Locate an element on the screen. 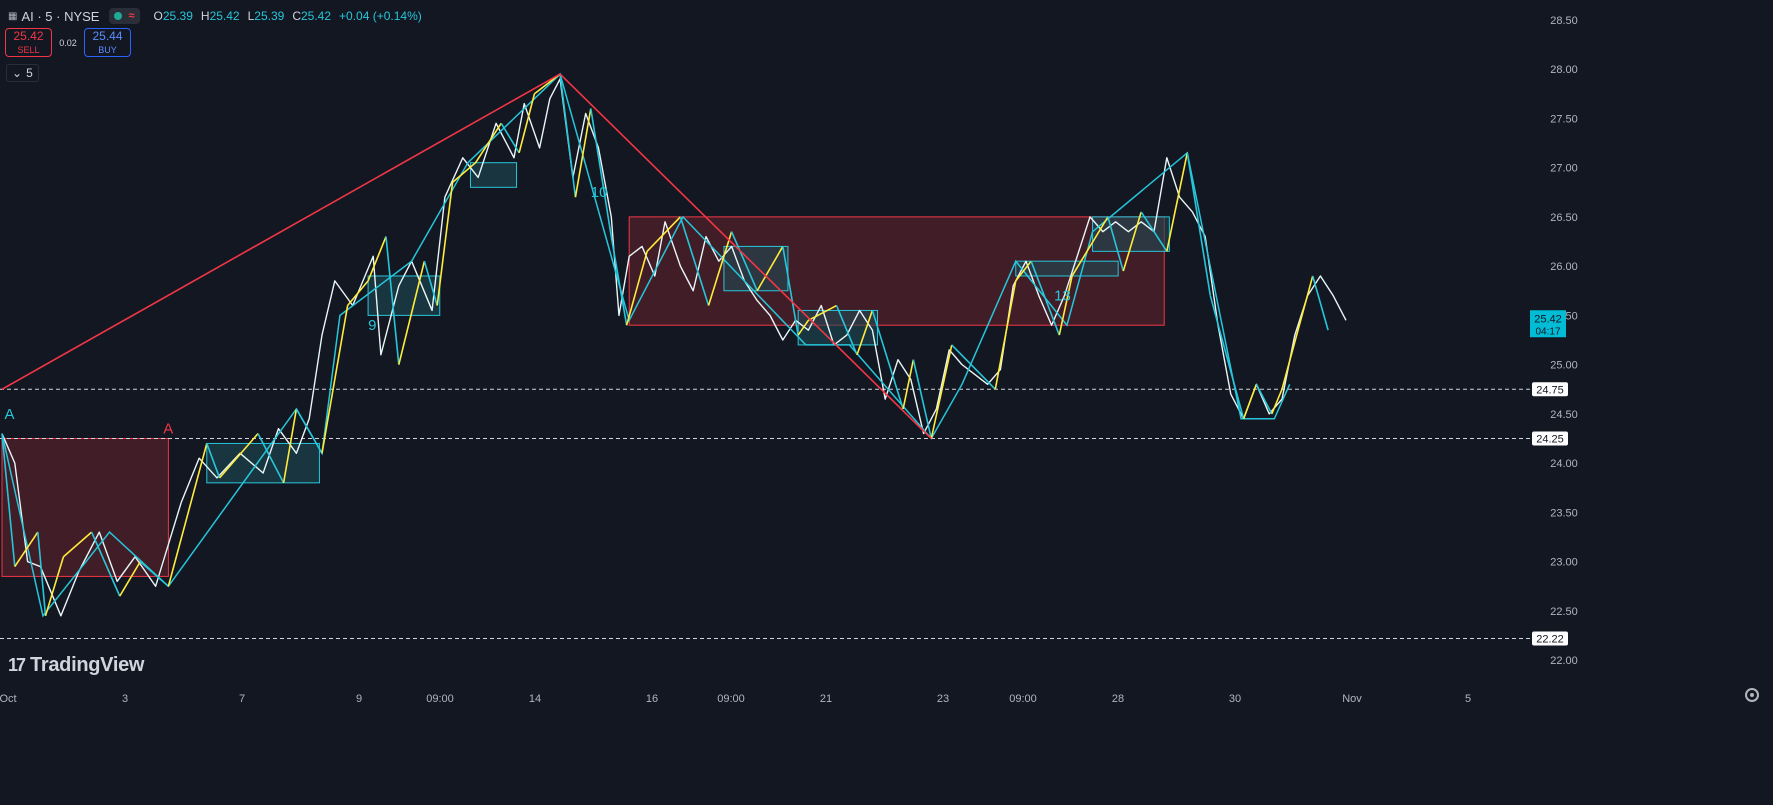 This screenshot has width=1773, height=805. close-label: C is located at coordinates (296, 16).